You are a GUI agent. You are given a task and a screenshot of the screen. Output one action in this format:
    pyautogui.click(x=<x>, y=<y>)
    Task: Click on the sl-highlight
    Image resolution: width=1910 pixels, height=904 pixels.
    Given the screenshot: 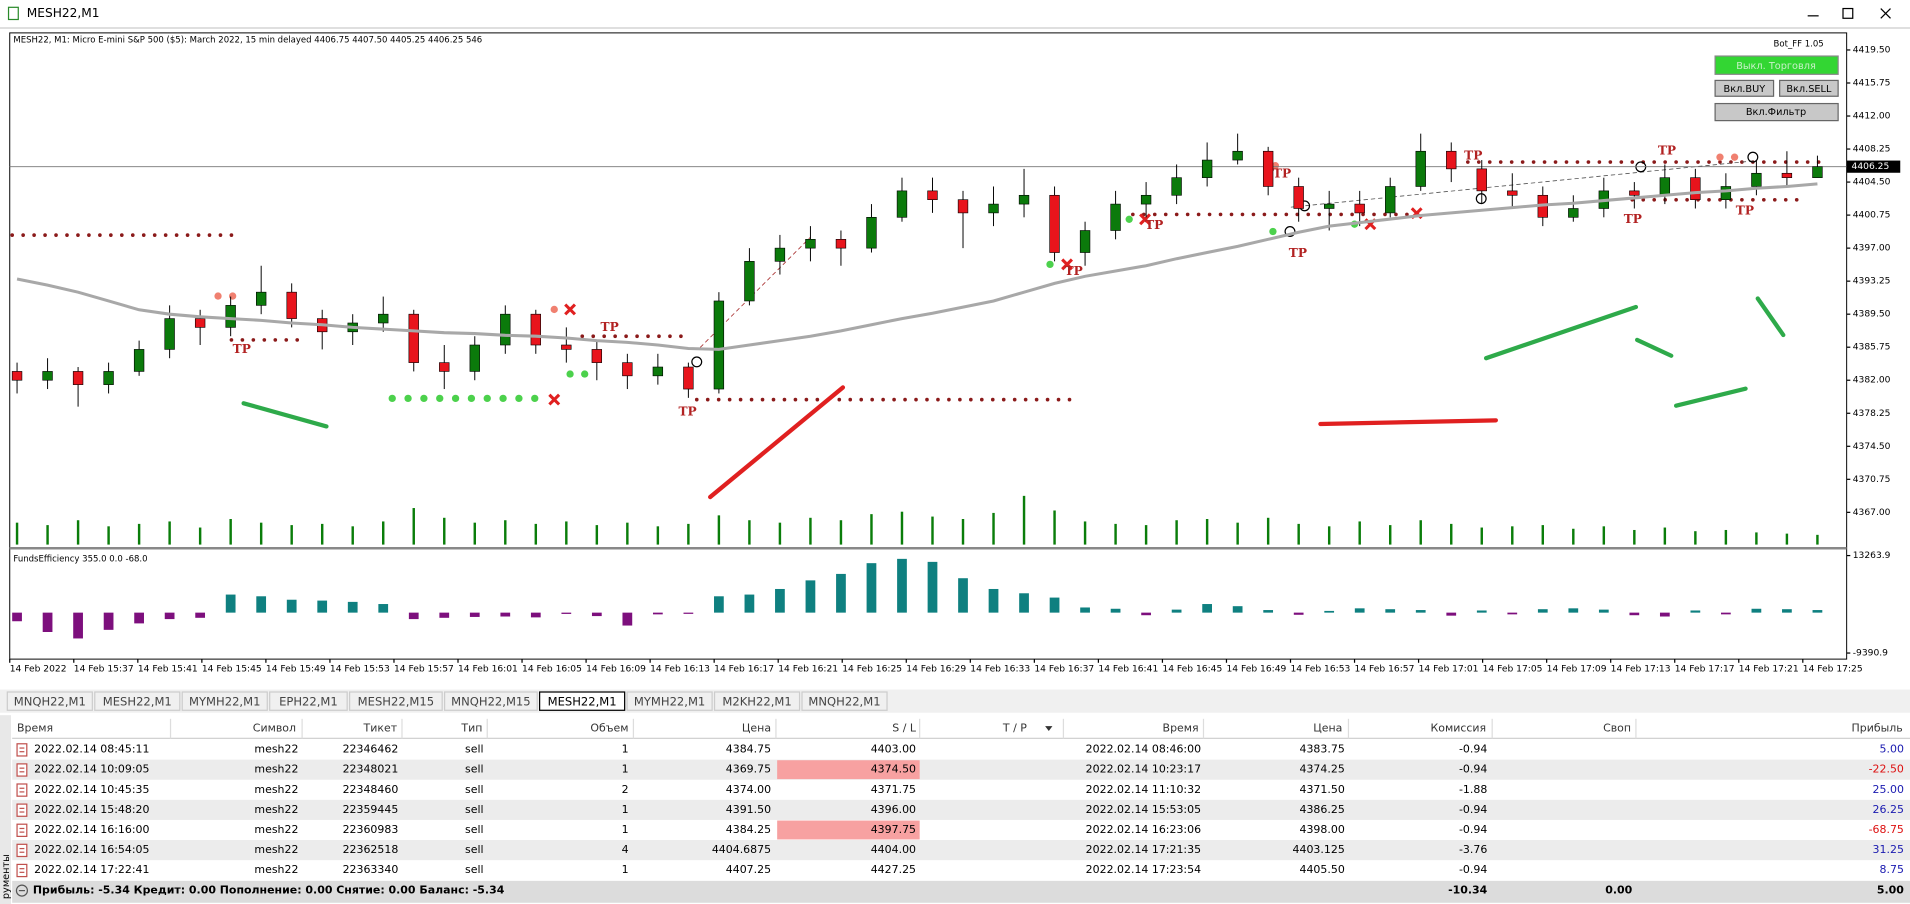 What is the action you would take?
    pyautogui.click(x=848, y=830)
    